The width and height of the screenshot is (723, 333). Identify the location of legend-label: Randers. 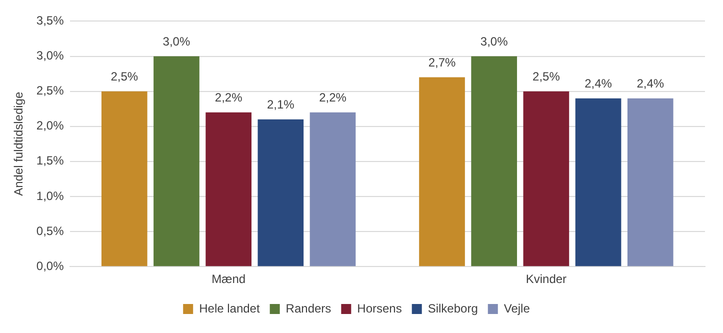
(309, 308).